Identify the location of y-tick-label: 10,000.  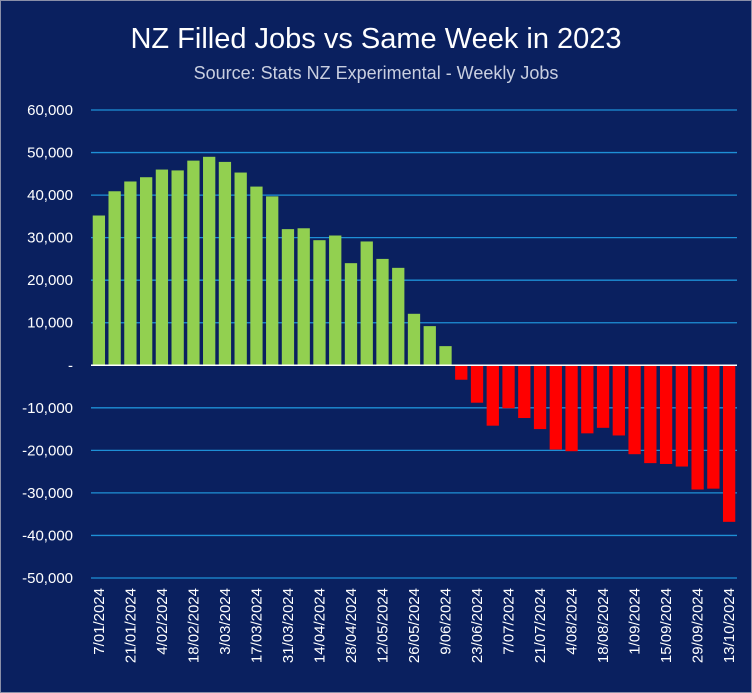
(50, 323).